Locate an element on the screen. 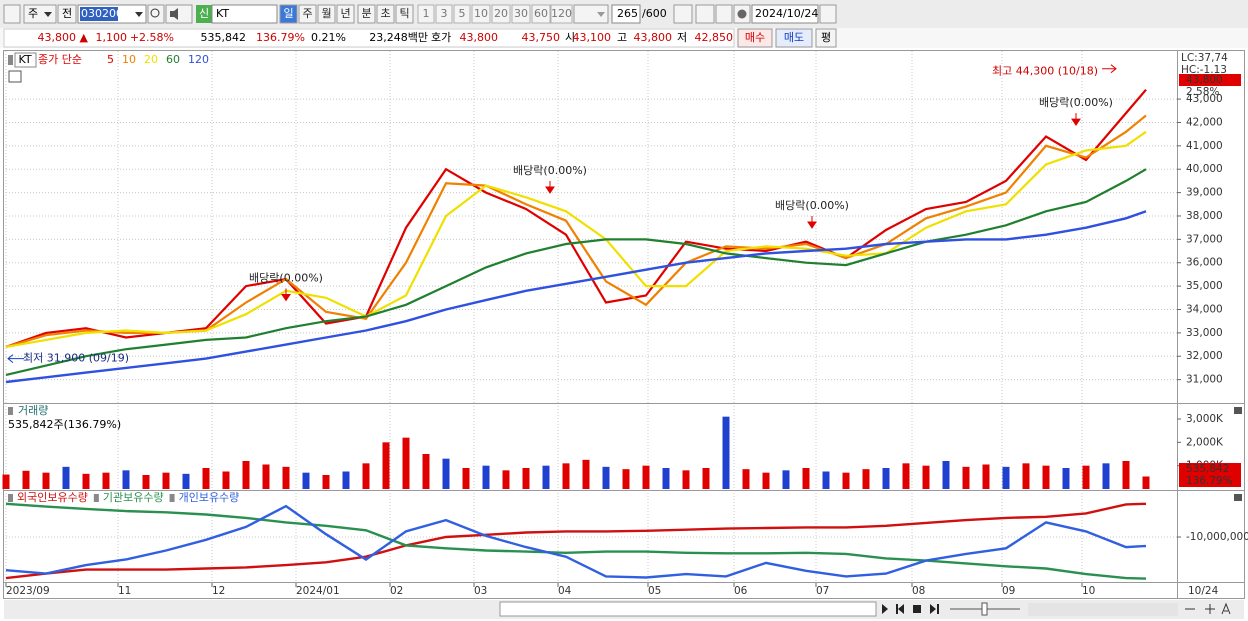  buy-button is located at coordinates (755, 38).